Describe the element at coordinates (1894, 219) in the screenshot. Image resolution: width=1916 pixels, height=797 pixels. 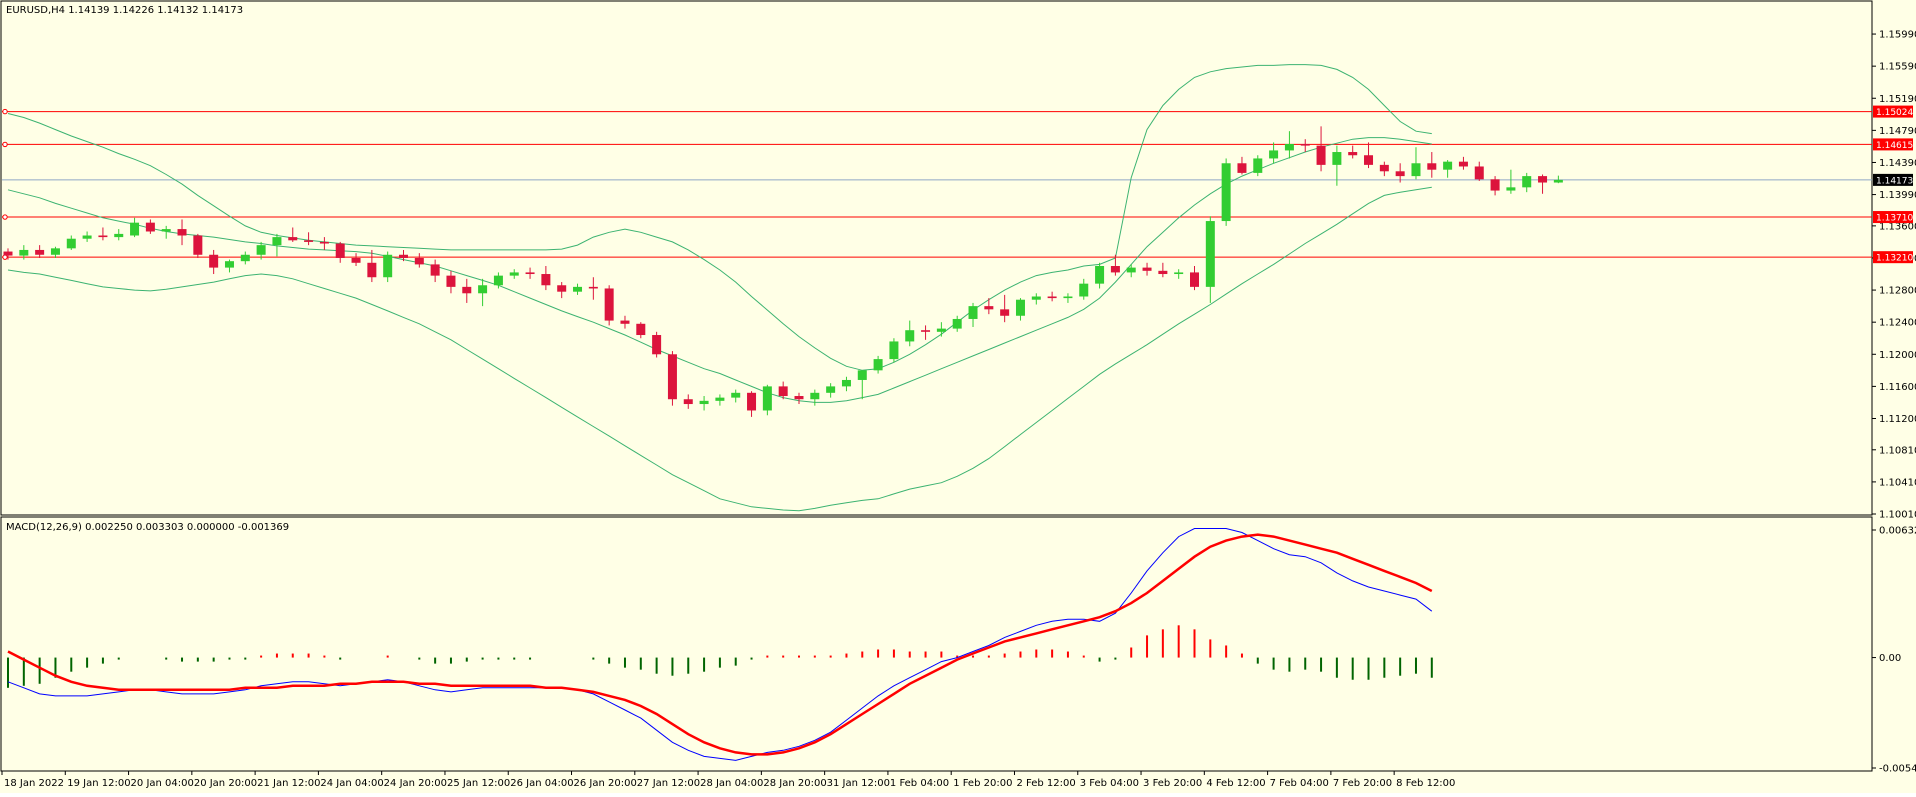
I see `level-price-tag: 1.13710` at that location.